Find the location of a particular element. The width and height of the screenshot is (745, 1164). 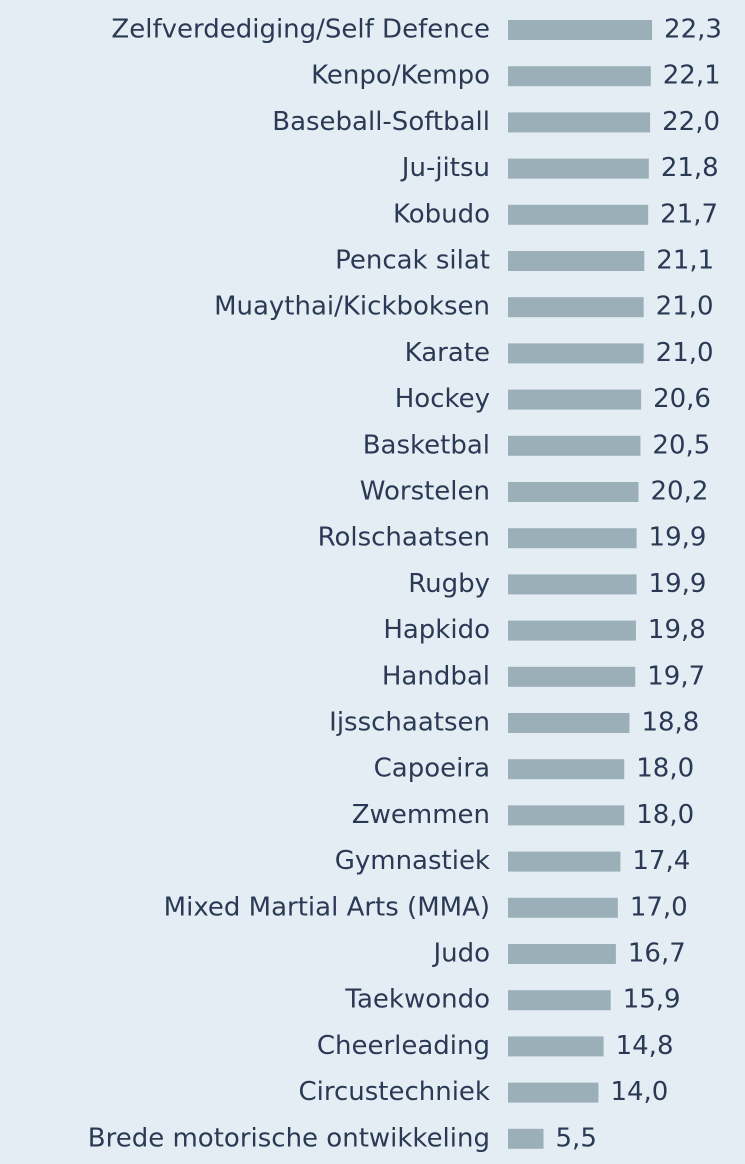

category-label: Circustechniek is located at coordinates (394, 1092).